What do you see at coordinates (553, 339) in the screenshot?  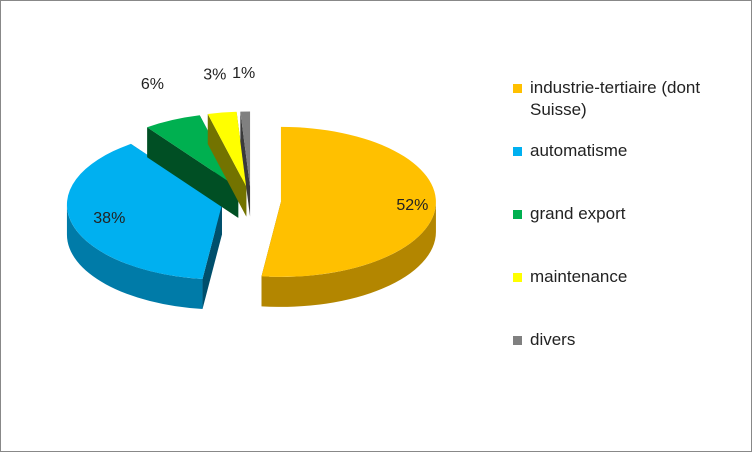 I see `legend-label: divers` at bounding box center [553, 339].